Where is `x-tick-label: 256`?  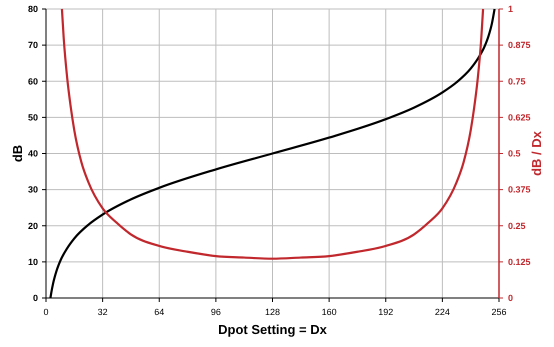
x-tick-label: 256 is located at coordinates (499, 312).